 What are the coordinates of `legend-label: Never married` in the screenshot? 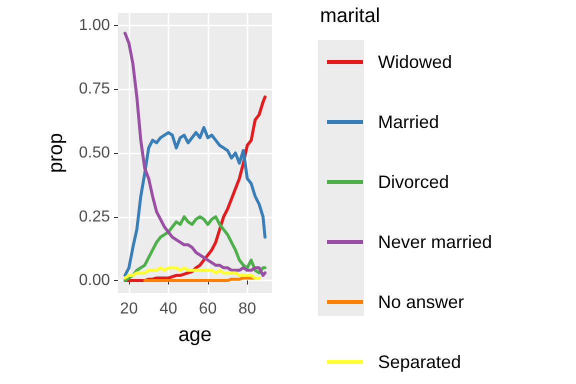 It's located at (435, 242).